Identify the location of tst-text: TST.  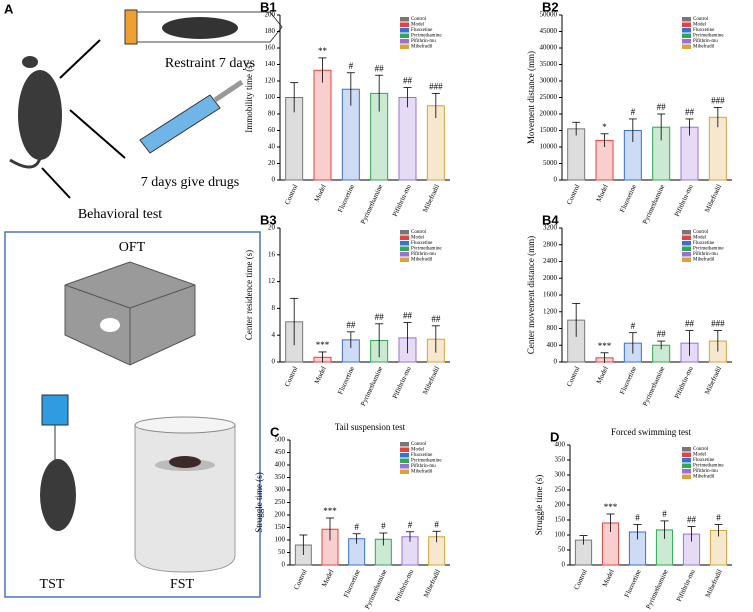
(52, 584).